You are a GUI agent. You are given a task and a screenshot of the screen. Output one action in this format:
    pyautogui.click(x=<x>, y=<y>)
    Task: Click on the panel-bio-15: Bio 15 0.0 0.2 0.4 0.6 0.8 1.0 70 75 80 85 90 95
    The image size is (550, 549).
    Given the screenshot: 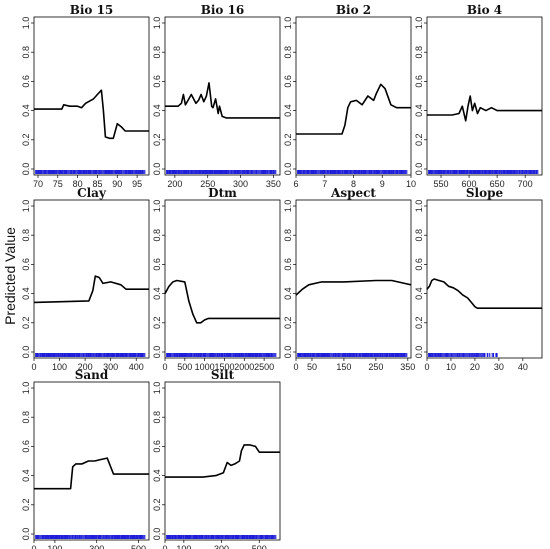 What is the action you would take?
    pyautogui.click(x=85, y=96)
    